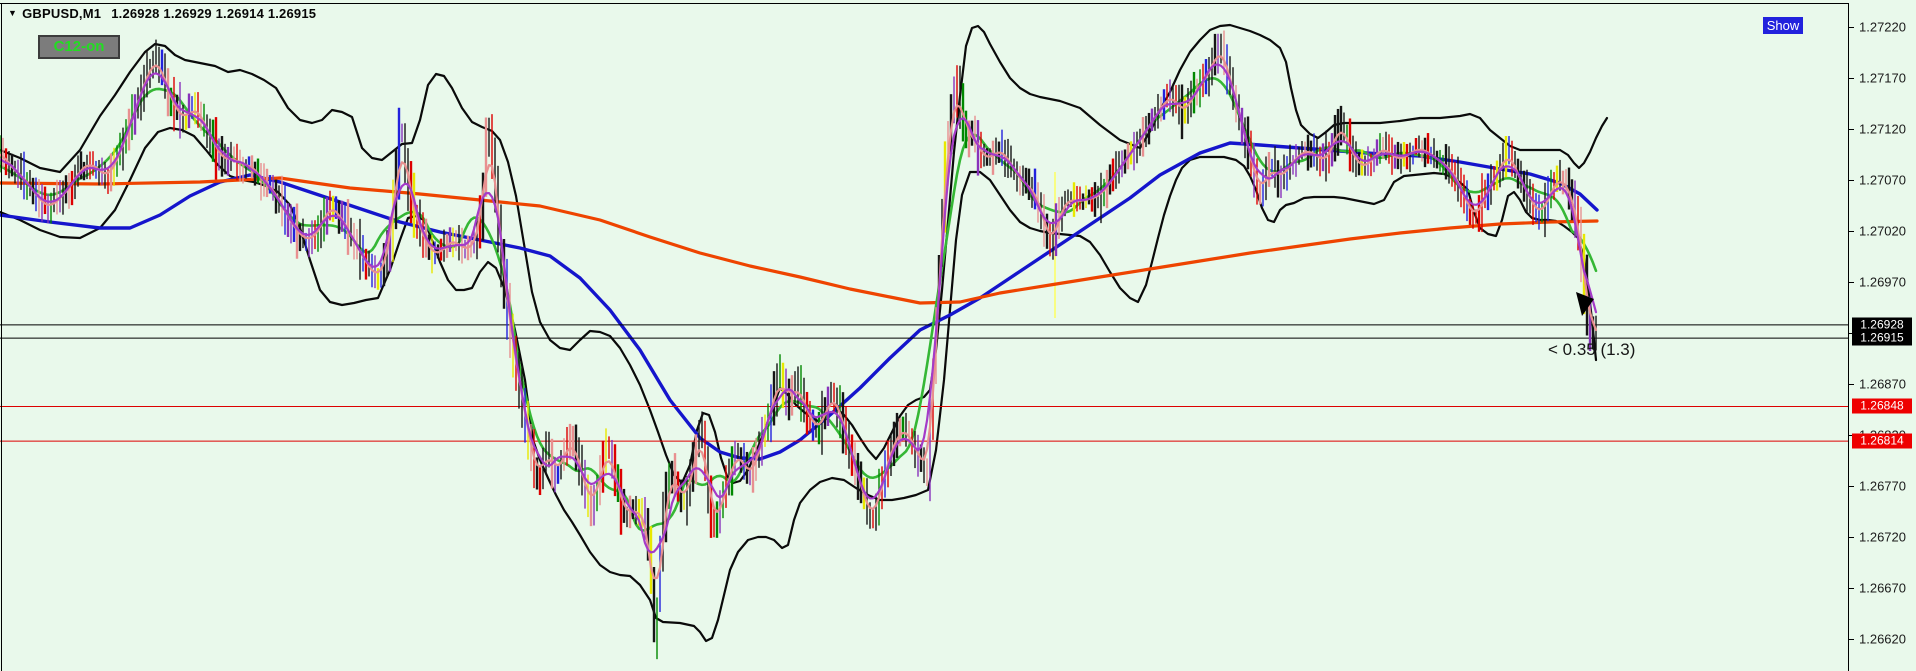 Image resolution: width=1916 pixels, height=671 pixels. What do you see at coordinates (214, 13) in the screenshot?
I see `ohlc-quotes-label: 1.26928 1.26929 1.26914 1.26915` at bounding box center [214, 13].